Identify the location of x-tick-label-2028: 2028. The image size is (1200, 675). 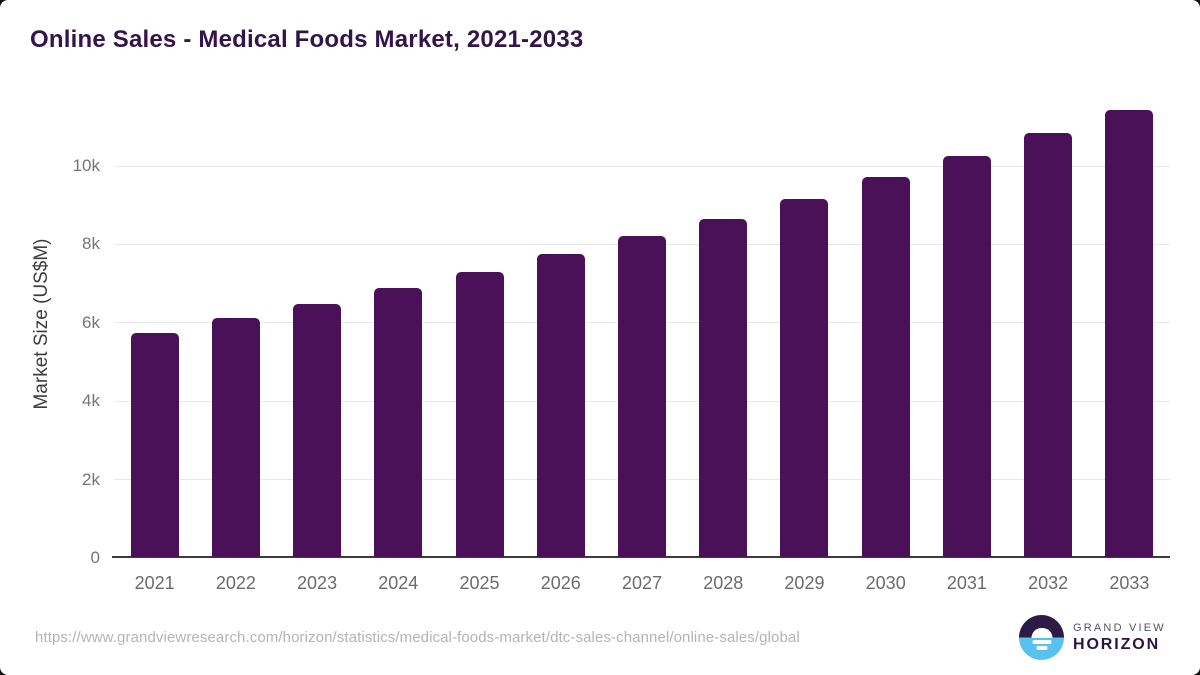
(723, 583).